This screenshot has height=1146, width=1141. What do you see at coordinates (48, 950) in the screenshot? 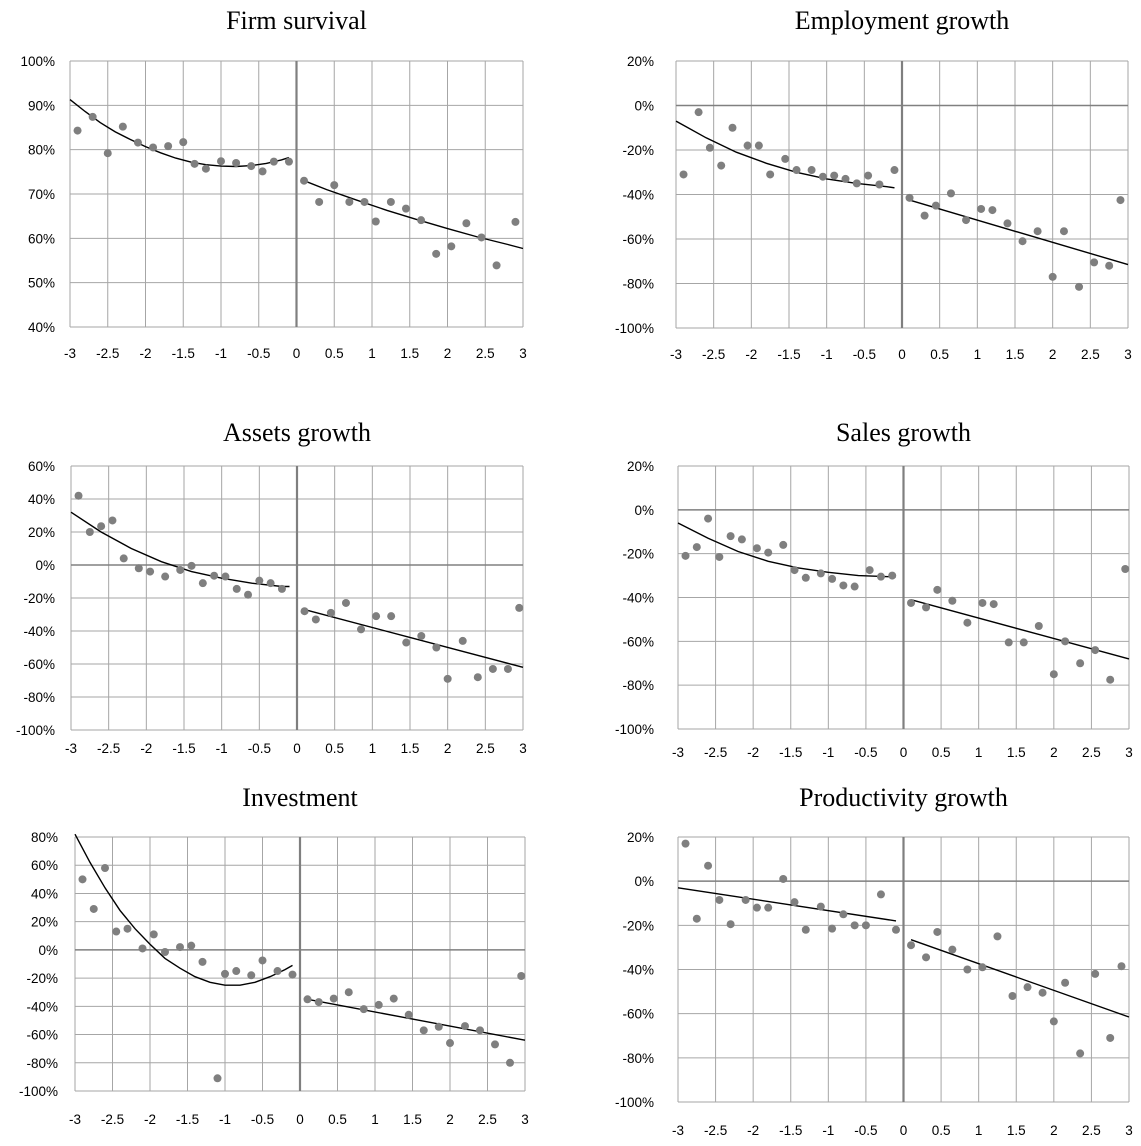
I see `y-tick-label: 0%` at bounding box center [48, 950].